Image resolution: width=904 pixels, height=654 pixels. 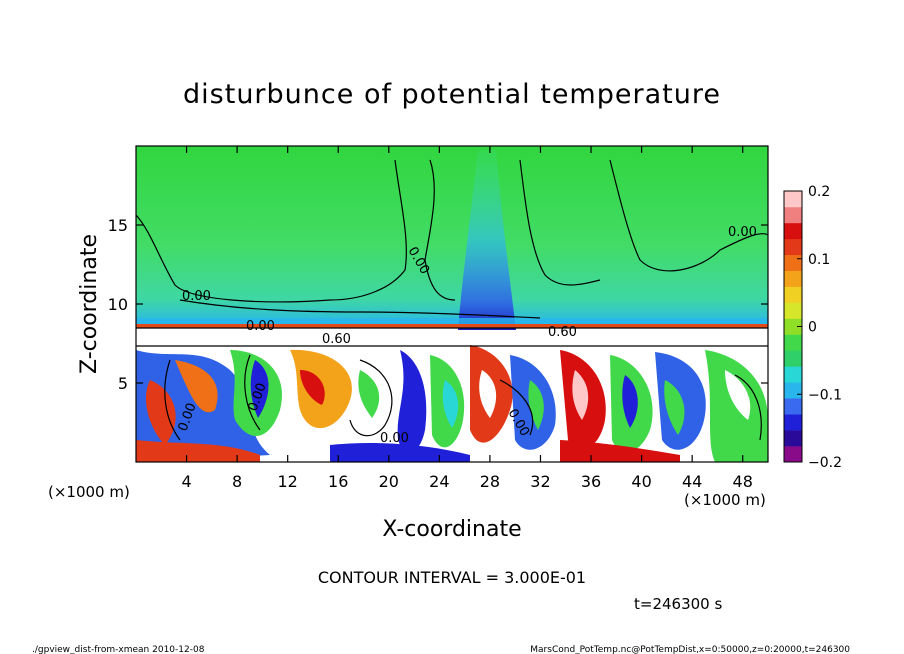 What do you see at coordinates (451, 529) in the screenshot?
I see `x-axis-label: X-coordinate` at bounding box center [451, 529].